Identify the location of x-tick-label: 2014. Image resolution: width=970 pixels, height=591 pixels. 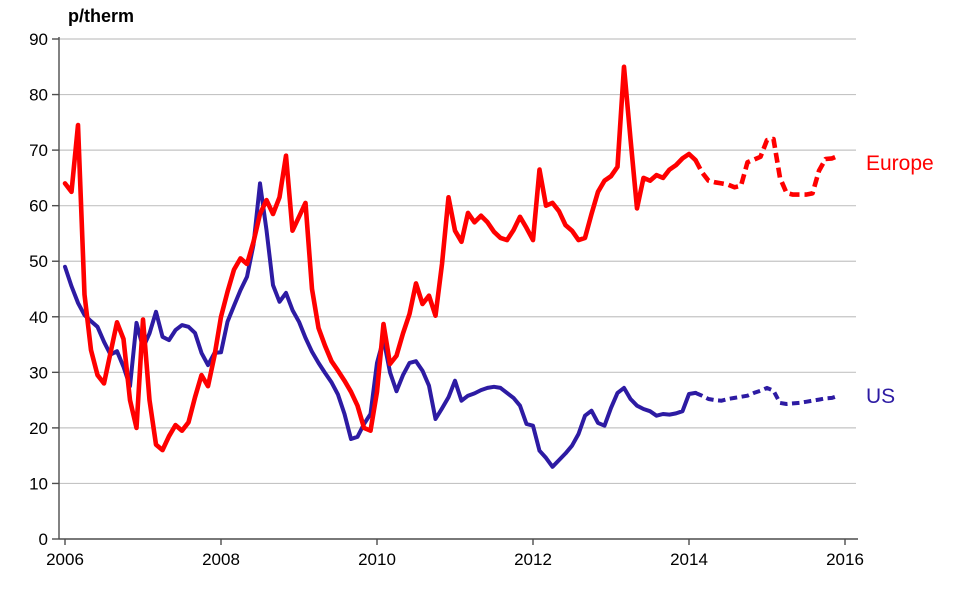
(689, 559).